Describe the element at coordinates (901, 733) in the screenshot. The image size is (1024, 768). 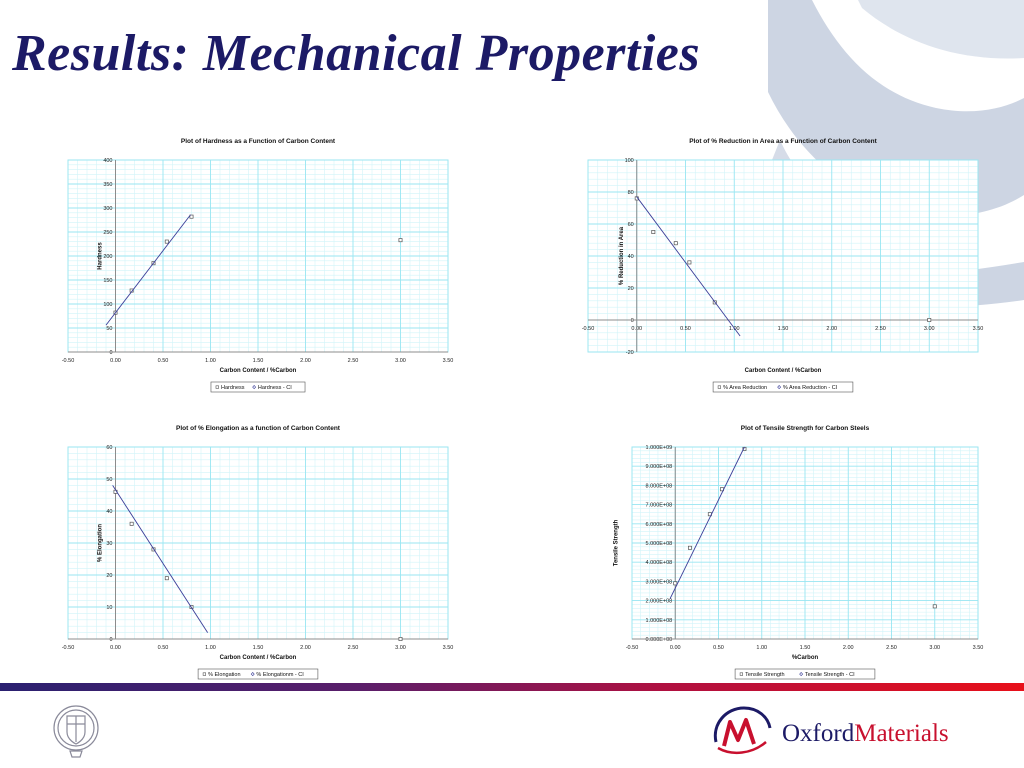
I see `brand-name-materials: Materials` at that location.